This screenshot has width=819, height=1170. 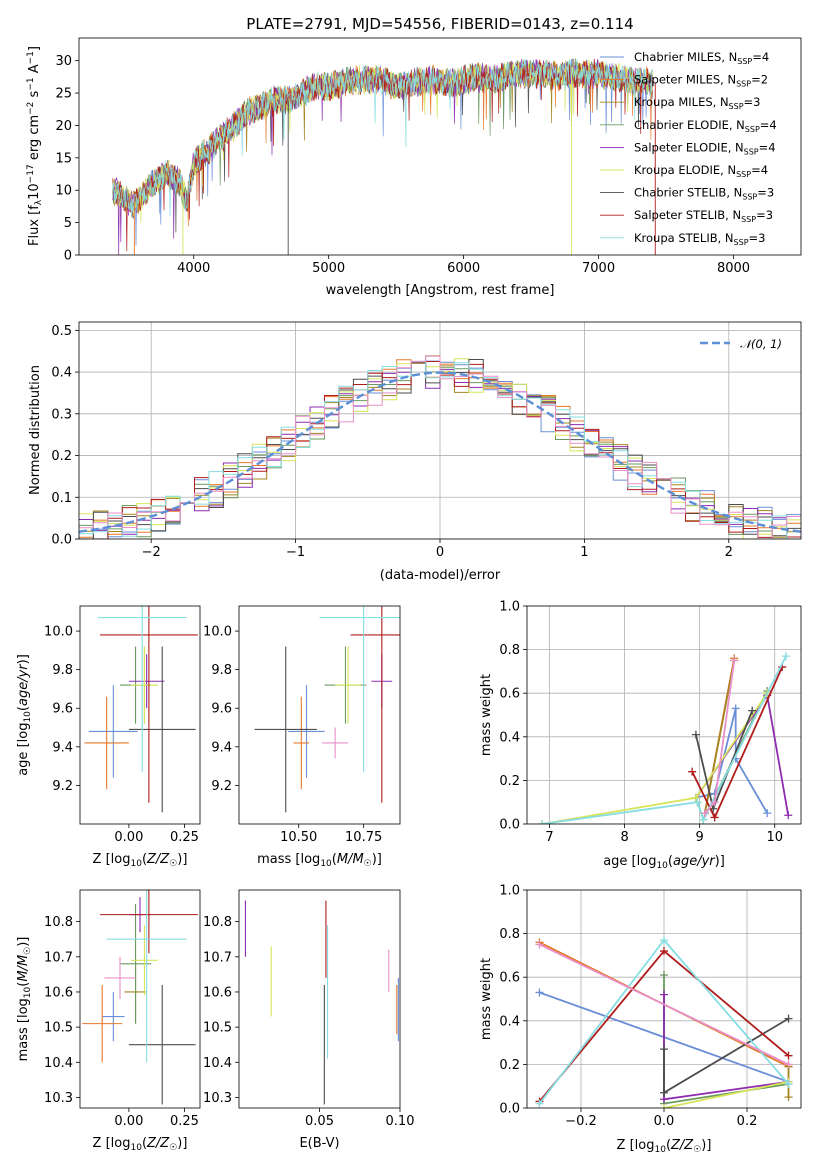 What do you see at coordinates (764, 215) in the screenshot?
I see `legend-count: =3` at bounding box center [764, 215].